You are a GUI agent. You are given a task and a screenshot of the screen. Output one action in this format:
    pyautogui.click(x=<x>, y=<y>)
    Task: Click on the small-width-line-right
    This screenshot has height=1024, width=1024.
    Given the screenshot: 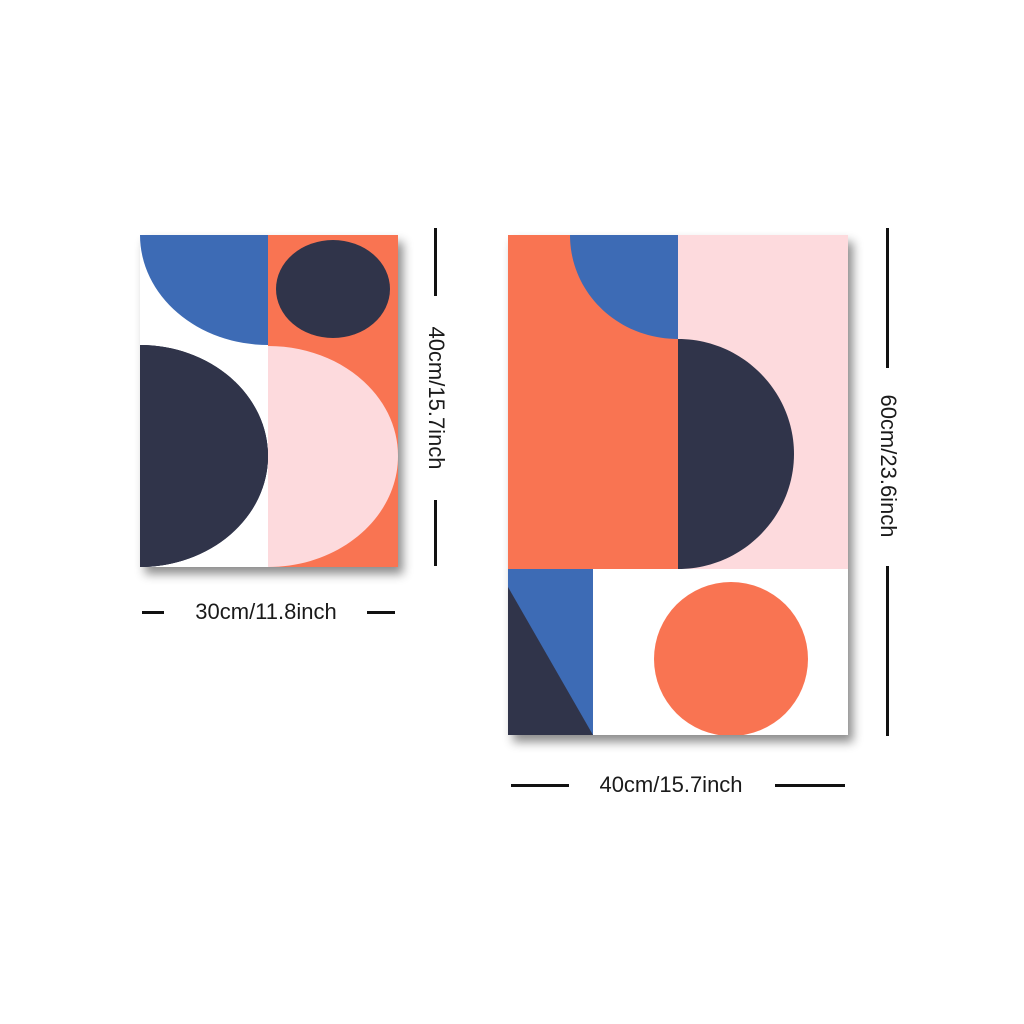 What is the action you would take?
    pyautogui.click(x=381, y=612)
    